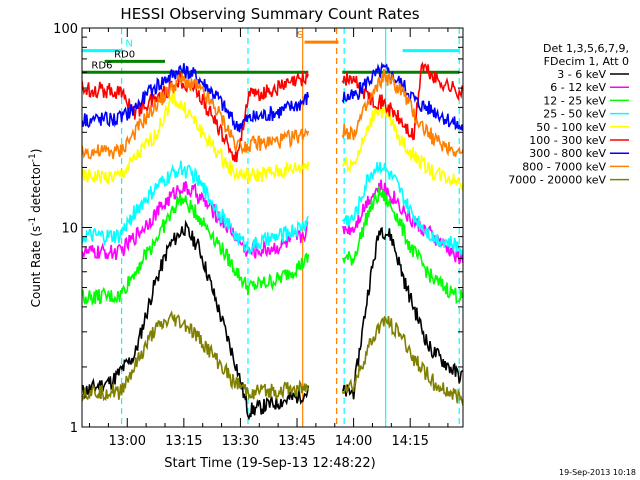  Describe the element at coordinates (574, 100) in the screenshot. I see `legend-item-label: 12 - 25 keV` at that location.